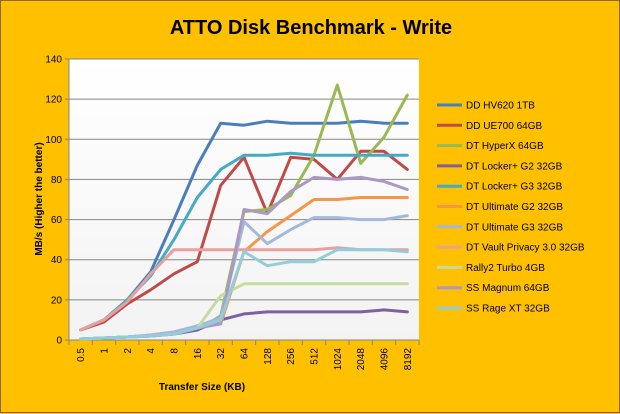 The height and width of the screenshot is (414, 620). I want to click on y-tick-label: 40, so click(57, 260).